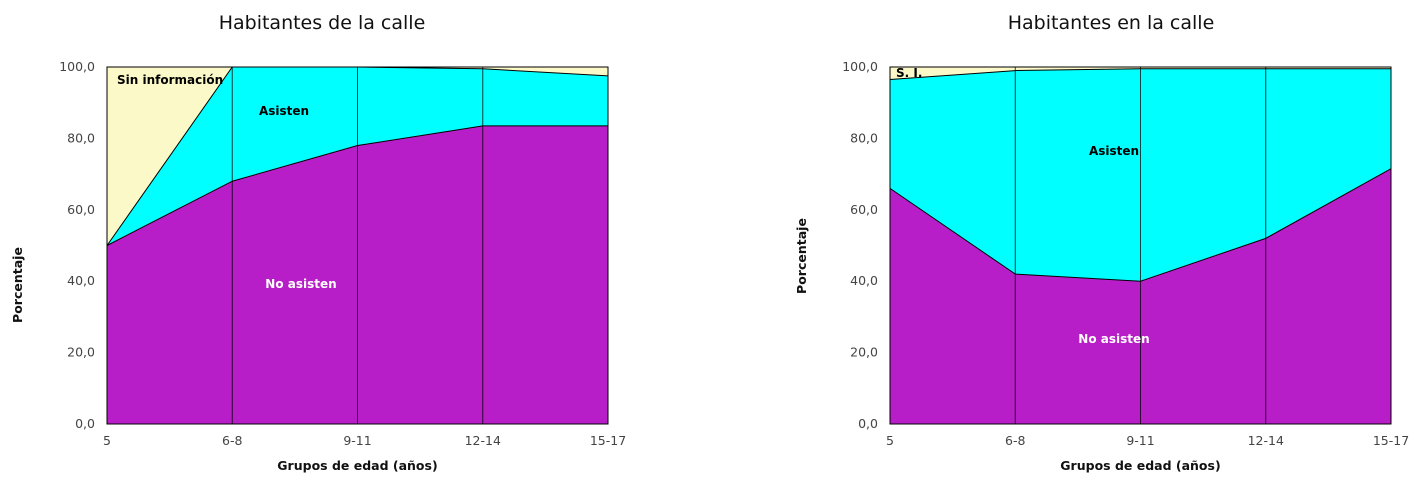 The image size is (1422, 477). I want to click on area-sin-informaci-n, so click(357, 156).